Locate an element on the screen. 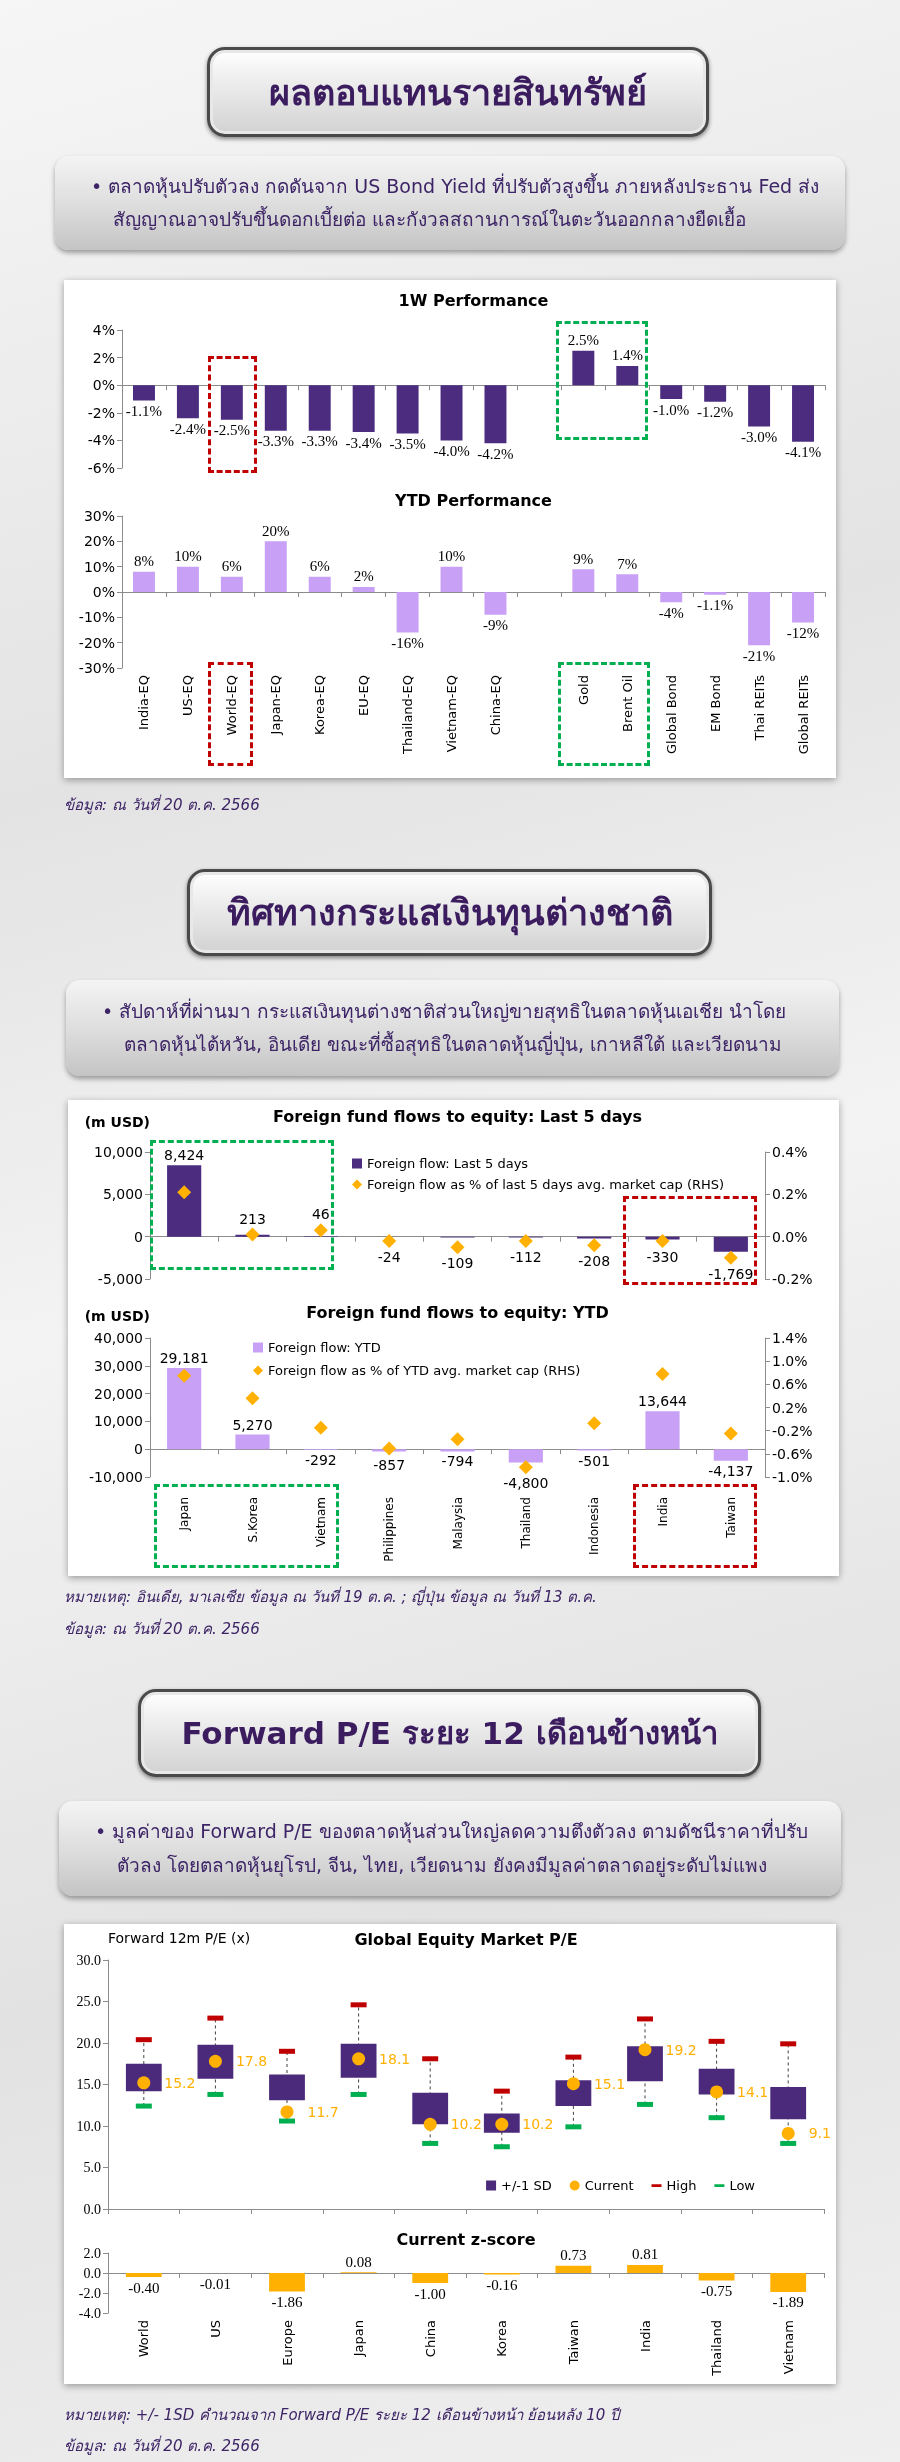  y-tick-label: -6% is located at coordinates (101, 468).